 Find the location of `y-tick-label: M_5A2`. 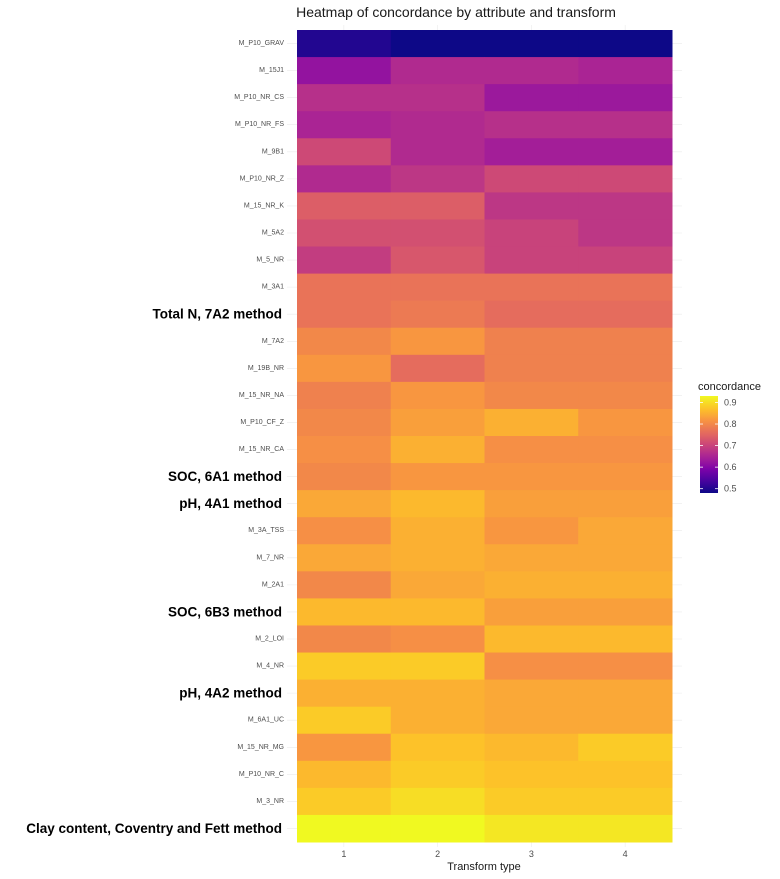

y-tick-label: M_5A2 is located at coordinates (273, 233).